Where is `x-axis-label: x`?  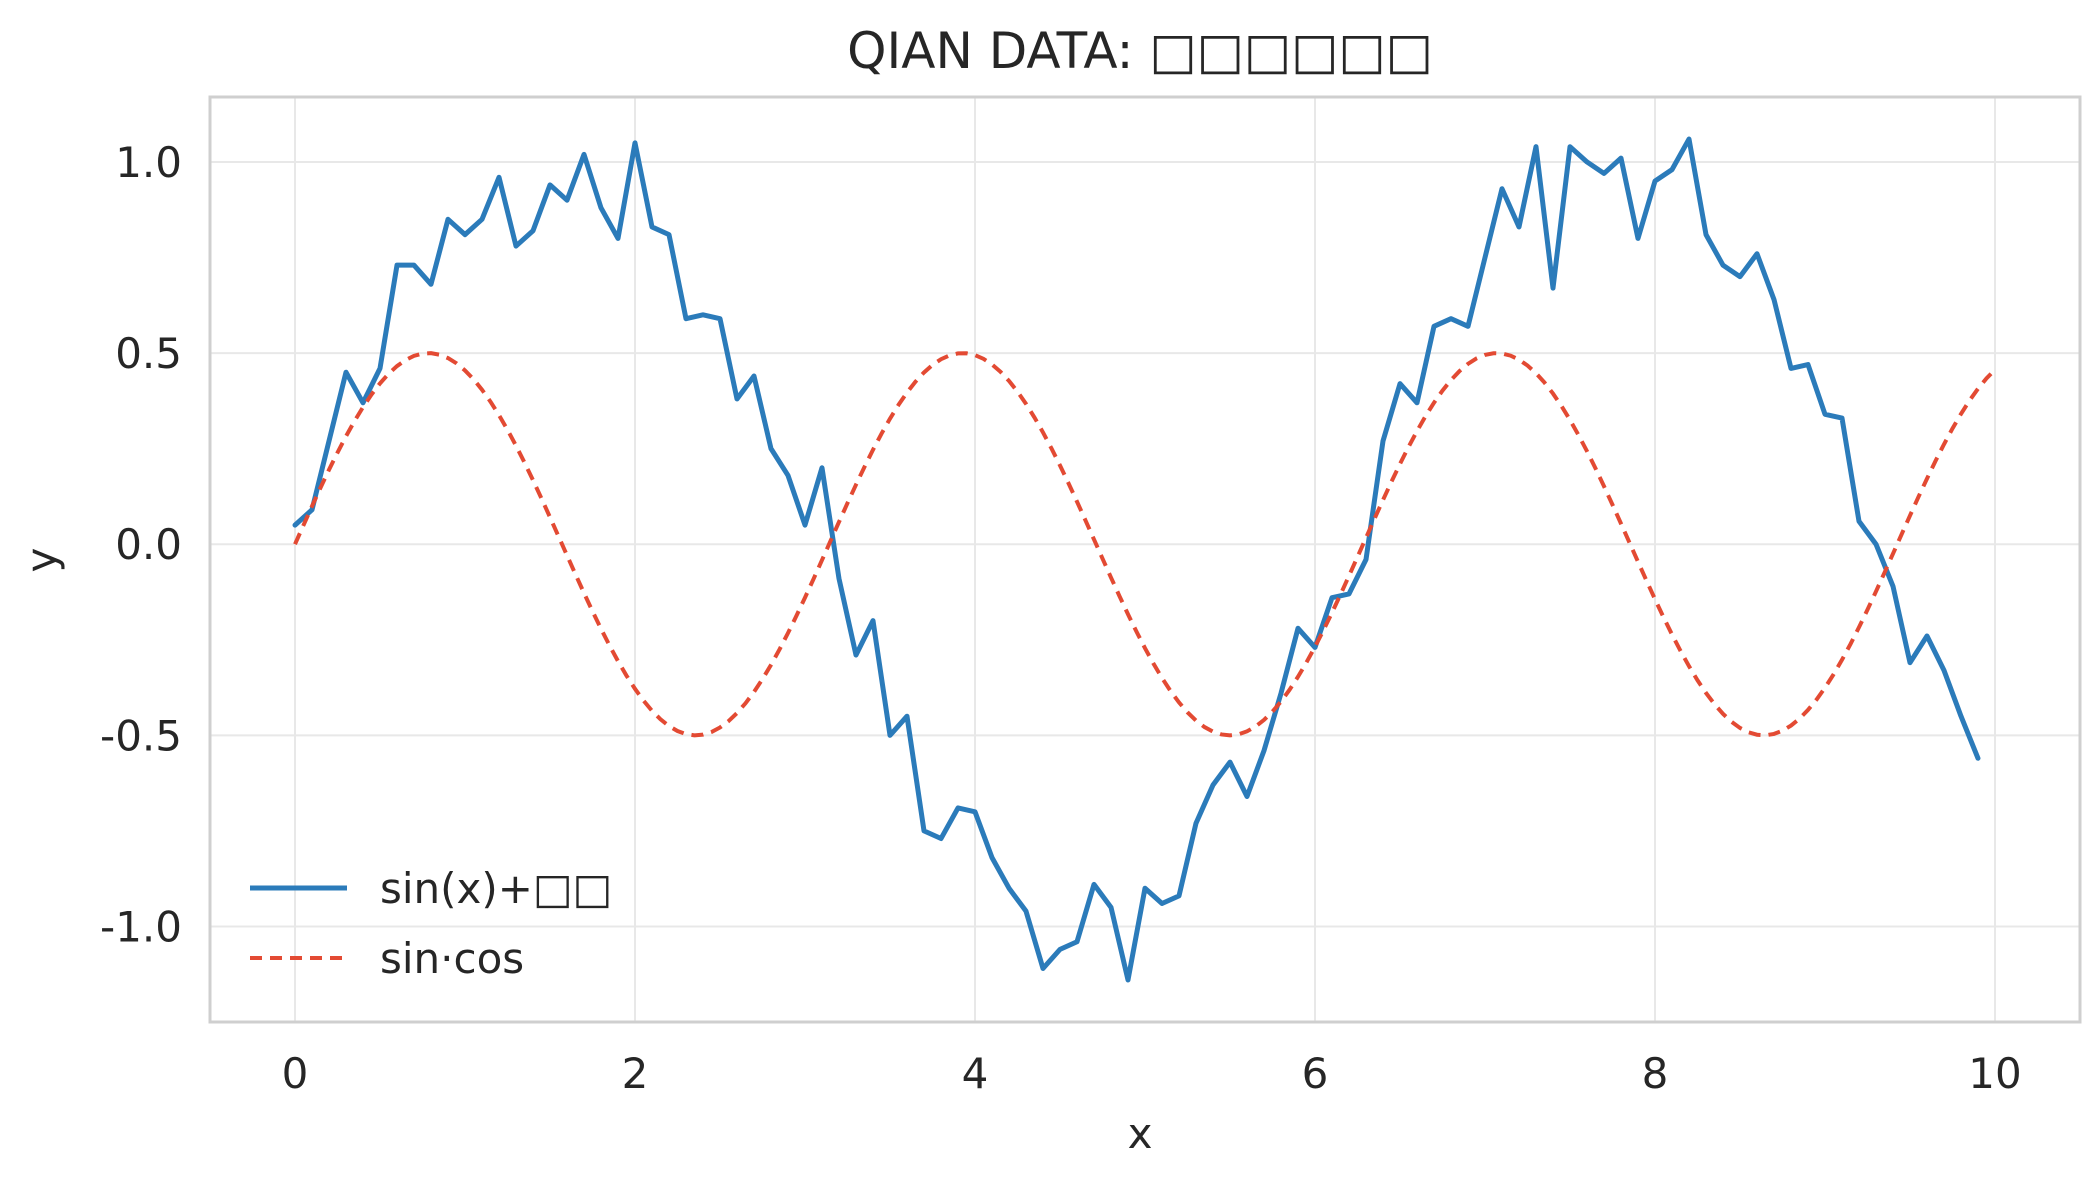
x-axis-label: x is located at coordinates (1140, 1133).